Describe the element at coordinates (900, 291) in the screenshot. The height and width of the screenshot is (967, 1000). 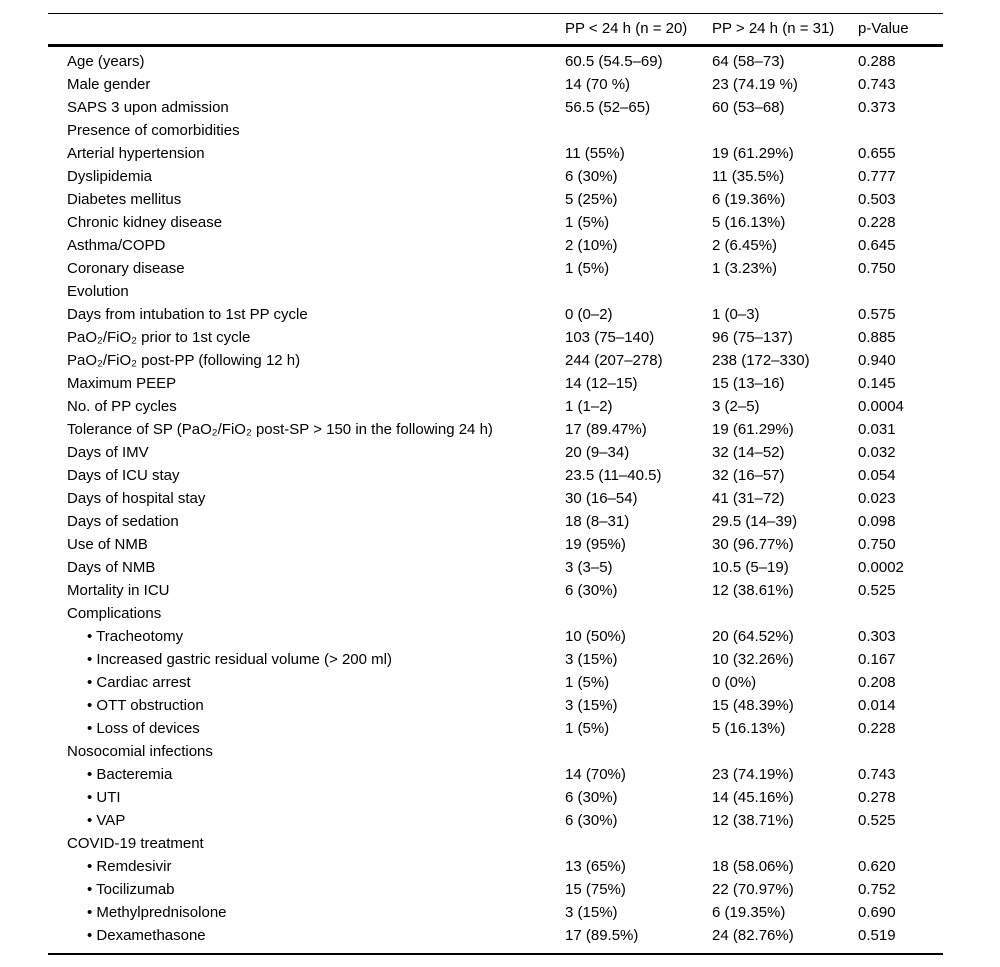
I see `row-p-value` at that location.